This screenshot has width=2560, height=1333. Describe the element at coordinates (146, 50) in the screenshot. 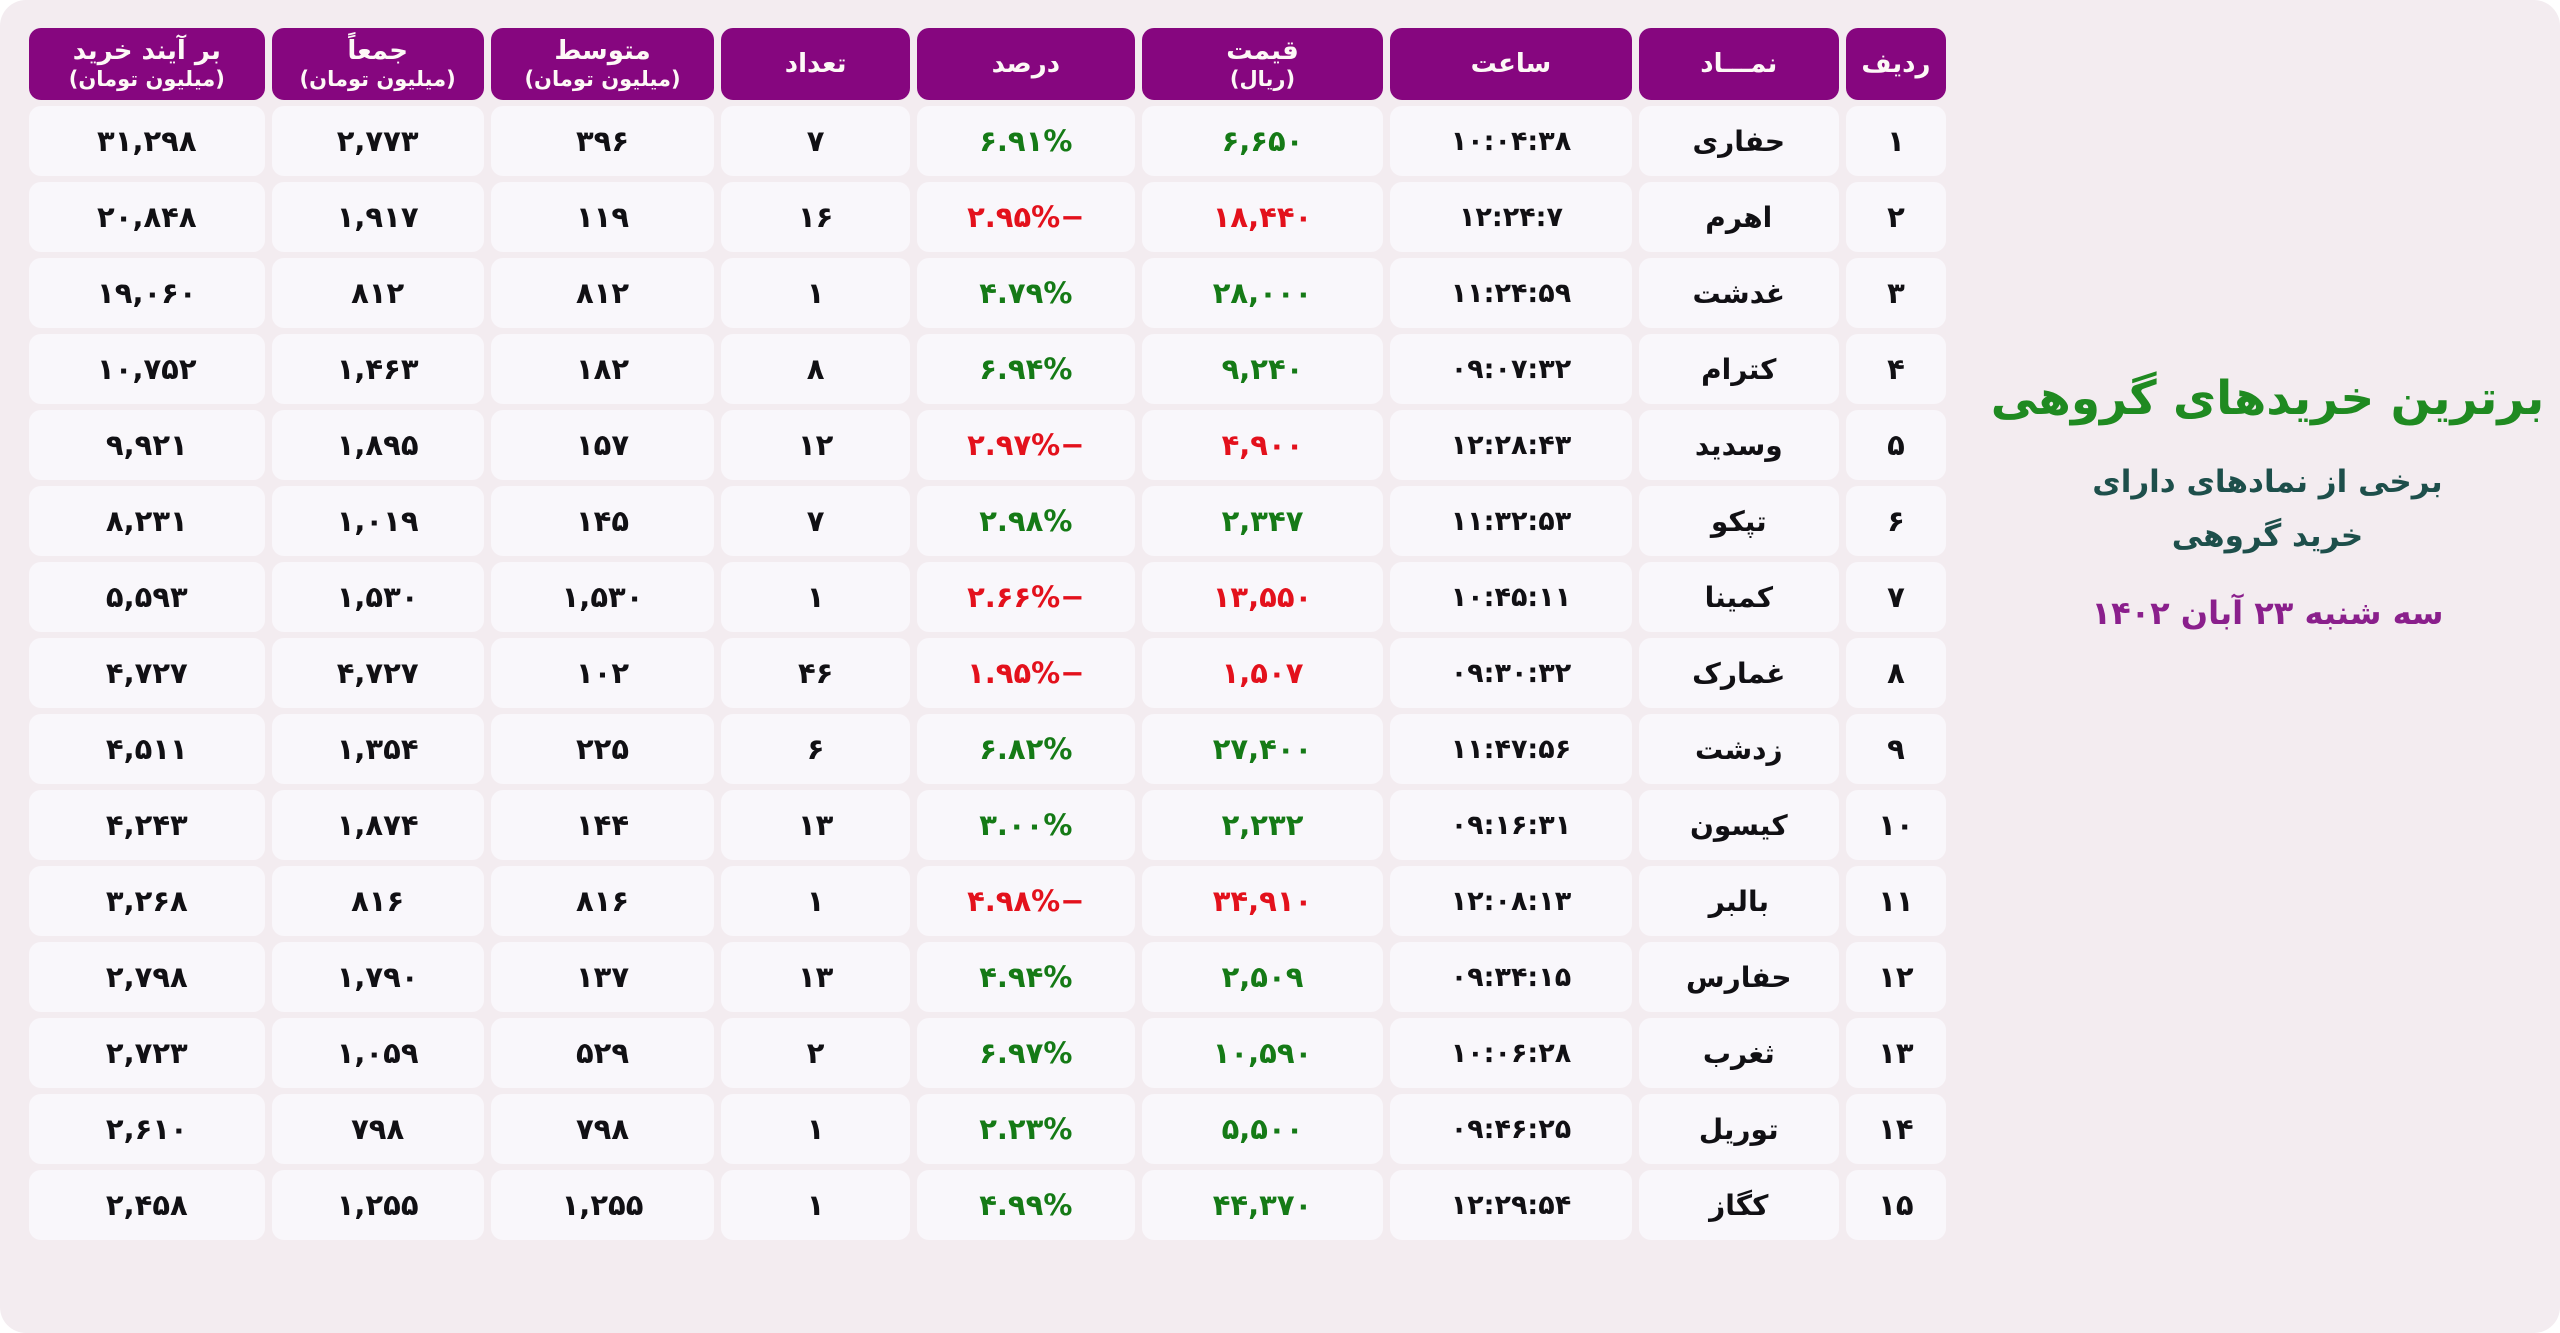

I see `column-header-label: بر آیند خرید` at that location.